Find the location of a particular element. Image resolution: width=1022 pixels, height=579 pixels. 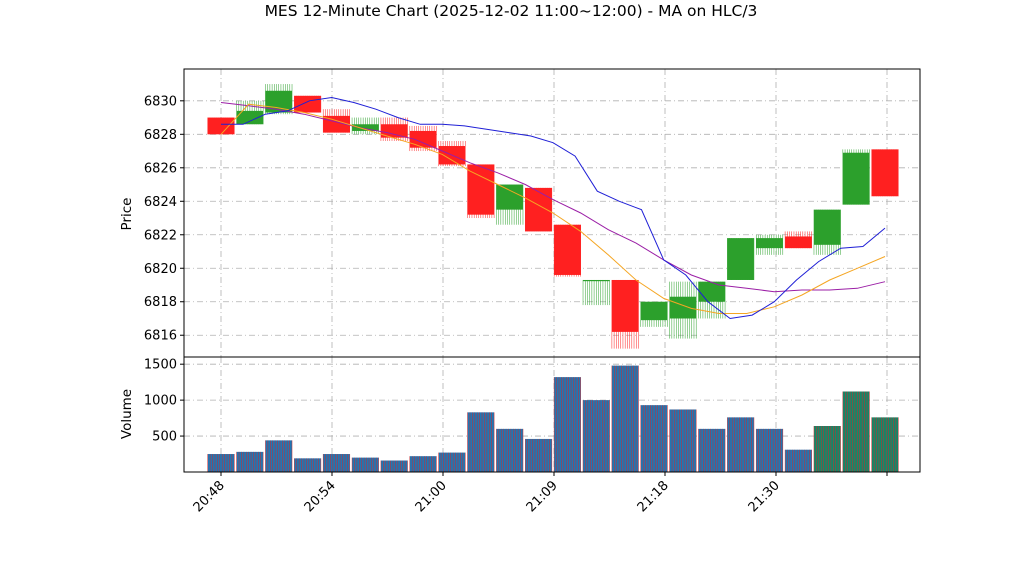

volume-axis-ticks: 500 1000 1500 is located at coordinates (164, 401).